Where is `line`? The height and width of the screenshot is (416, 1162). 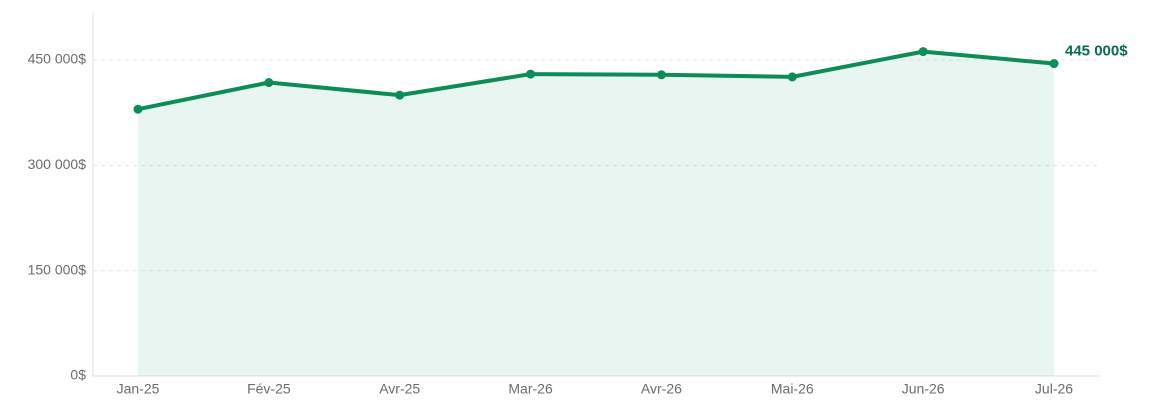
line is located at coordinates (596, 80).